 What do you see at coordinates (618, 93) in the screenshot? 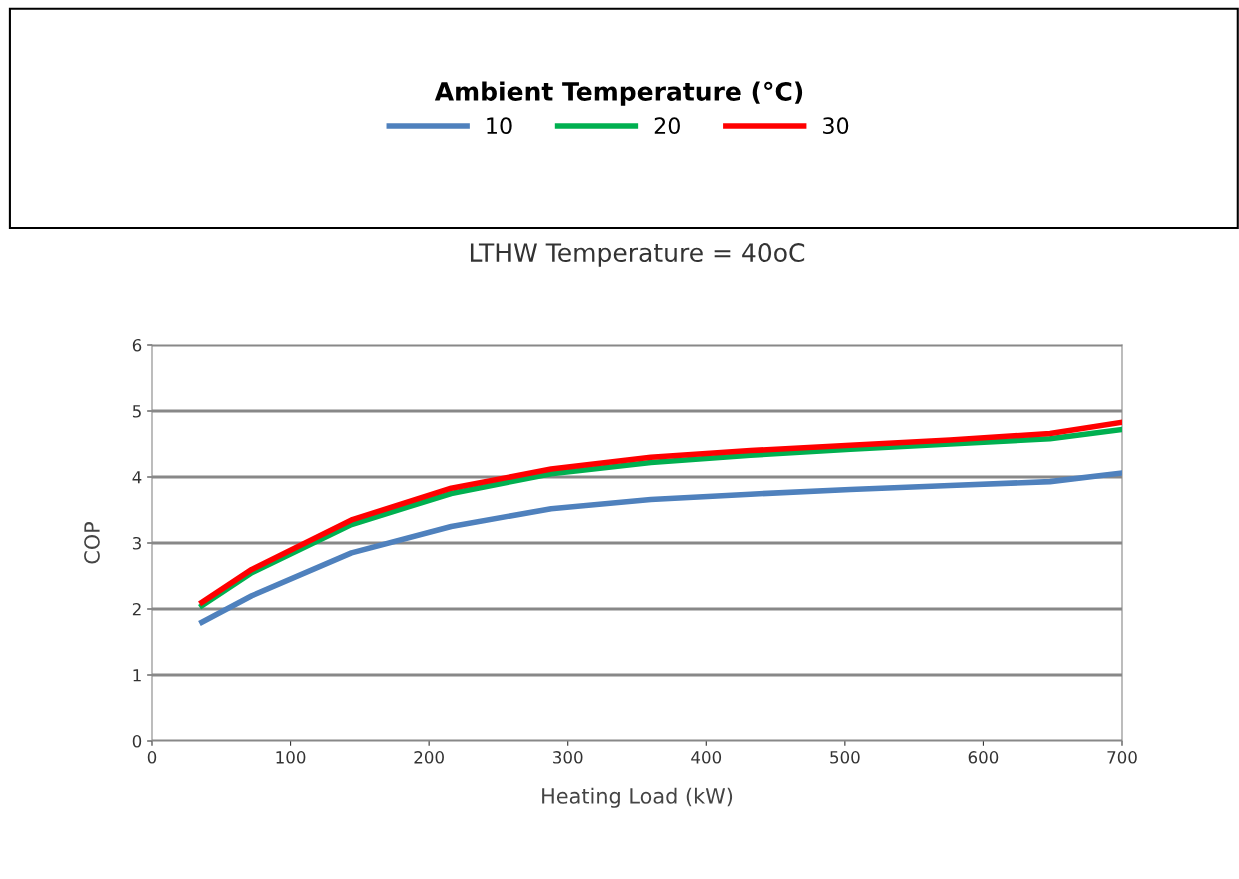
I see `legend-title: Ambient Temperature (°C)` at bounding box center [618, 93].